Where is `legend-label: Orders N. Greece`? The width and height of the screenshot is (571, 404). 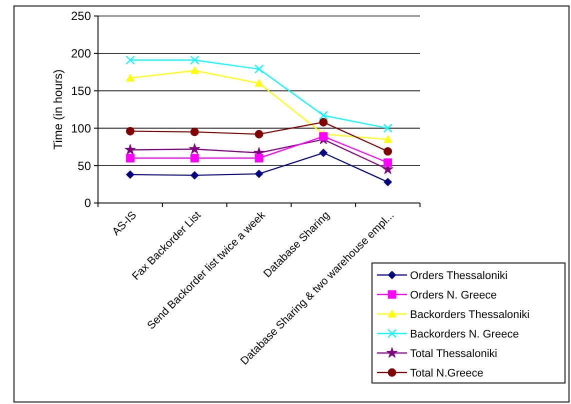
legend-label: Orders N. Greece is located at coordinates (453, 295).